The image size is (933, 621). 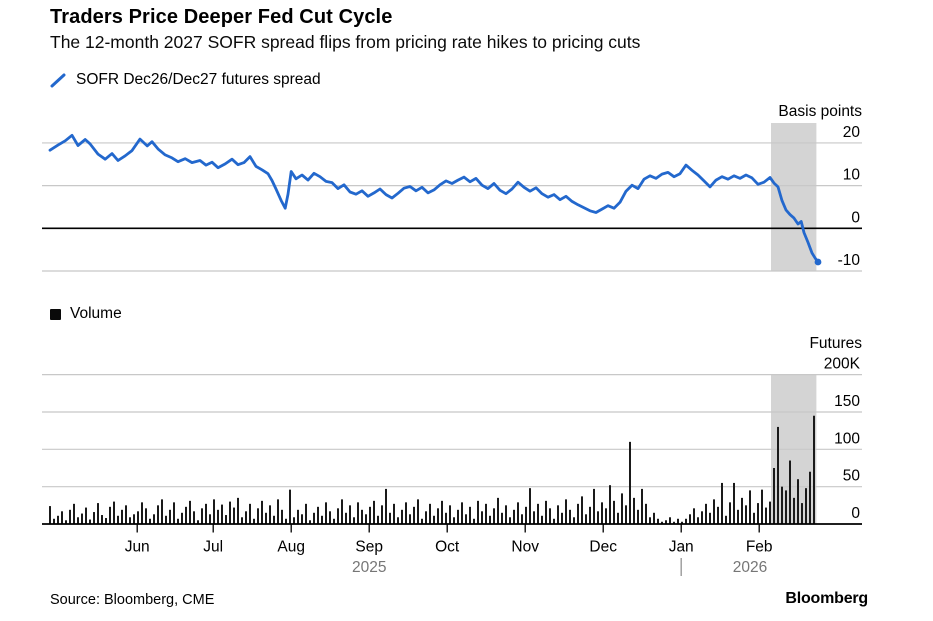 What do you see at coordinates (132, 600) in the screenshot?
I see `source-note: Source: Bloomberg, CME` at bounding box center [132, 600].